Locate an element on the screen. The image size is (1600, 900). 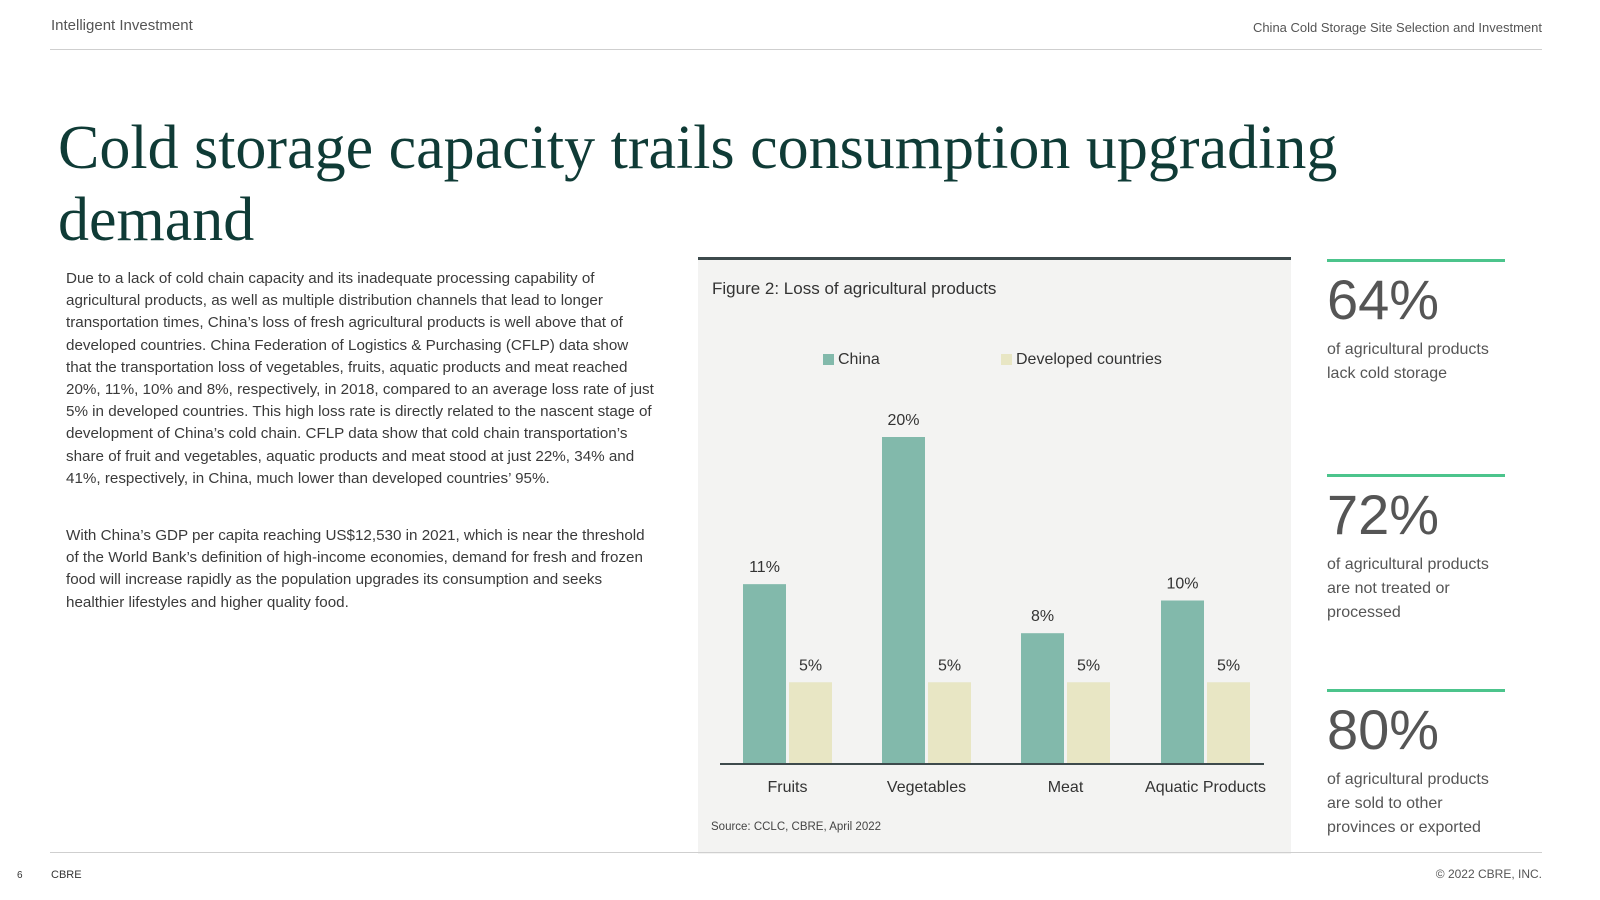
legend-label-1: Developed countries is located at coordinates (1089, 359).